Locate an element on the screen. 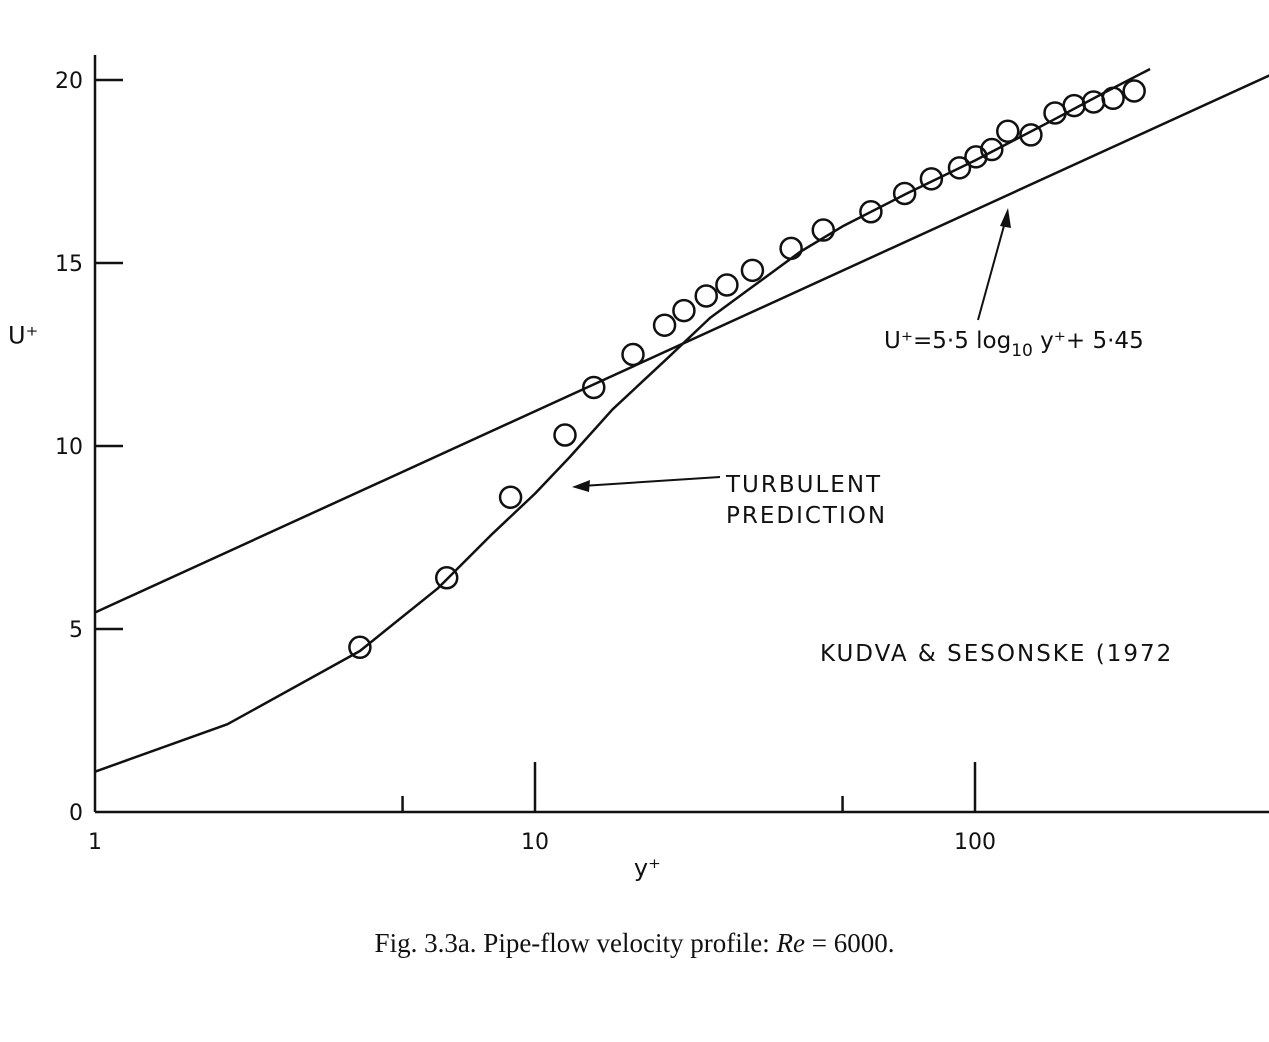 Image resolution: width=1269 pixels, height=1042 pixels. x-tick-label: 100 is located at coordinates (975, 842).